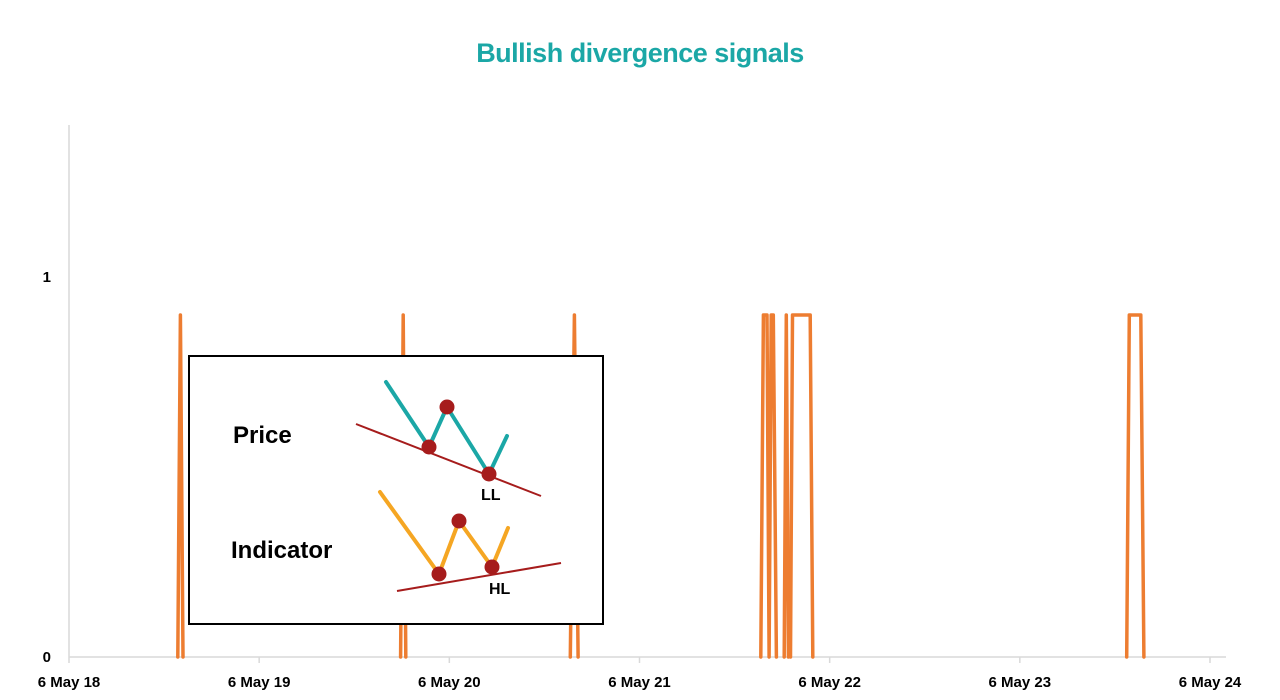  Describe the element at coordinates (259, 682) in the screenshot. I see `x-tick-label: 6 May 19` at that location.